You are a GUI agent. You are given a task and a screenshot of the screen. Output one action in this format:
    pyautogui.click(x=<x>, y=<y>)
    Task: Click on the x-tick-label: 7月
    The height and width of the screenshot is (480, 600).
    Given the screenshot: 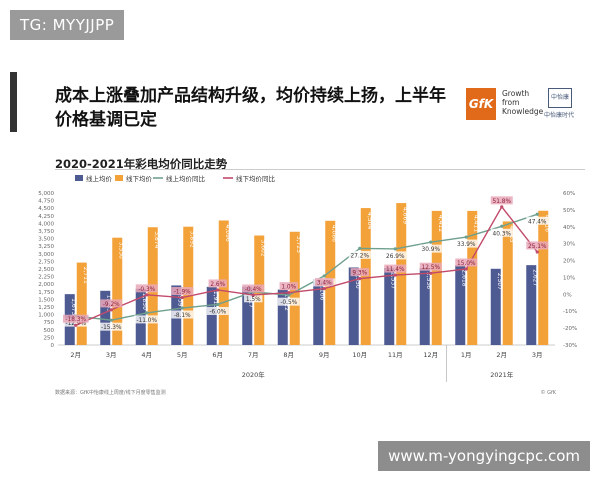 What is the action you would take?
    pyautogui.click(x=253, y=355)
    